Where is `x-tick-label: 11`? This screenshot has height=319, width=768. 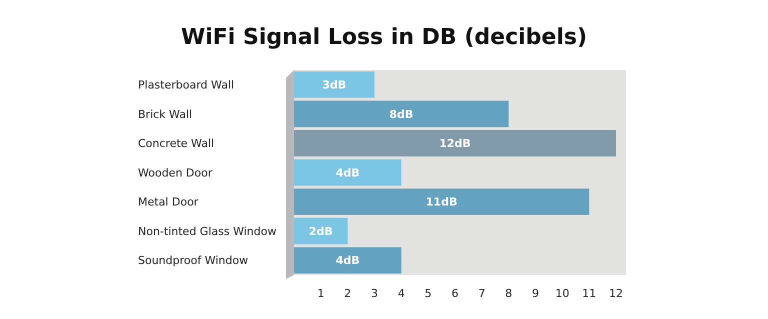 x-tick-label: 11 is located at coordinates (589, 293).